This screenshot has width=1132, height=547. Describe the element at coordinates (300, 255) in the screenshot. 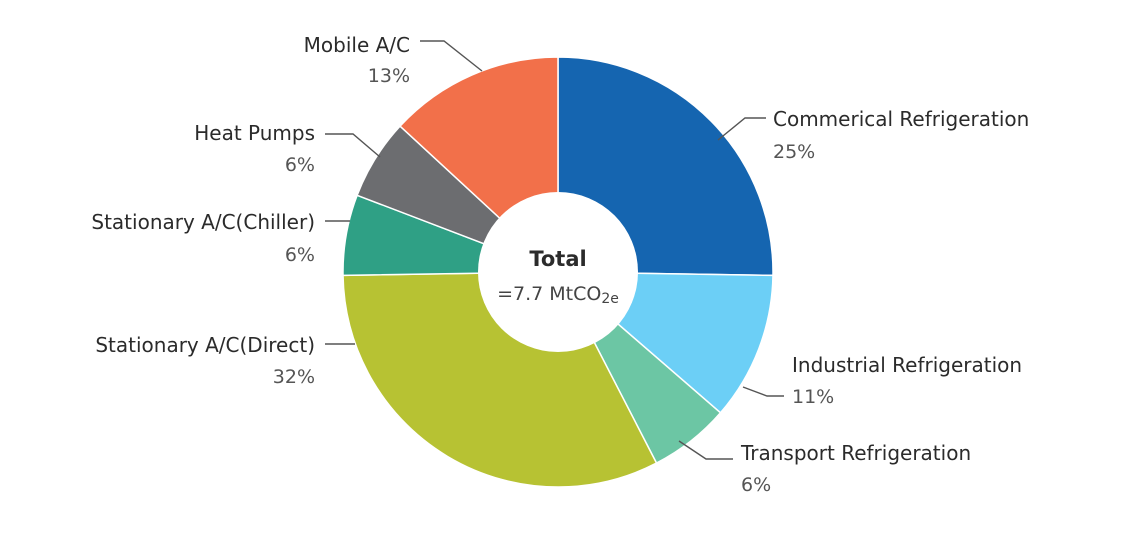

I see `percent-stationary-a-c-chiller: 6%` at that location.